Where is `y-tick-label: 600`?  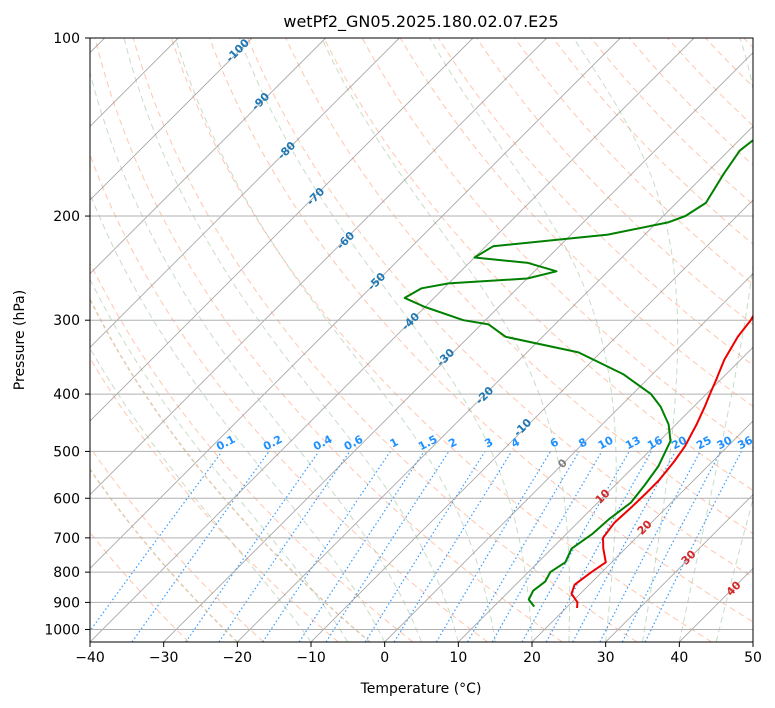 y-tick-label: 600 is located at coordinates (66, 499).